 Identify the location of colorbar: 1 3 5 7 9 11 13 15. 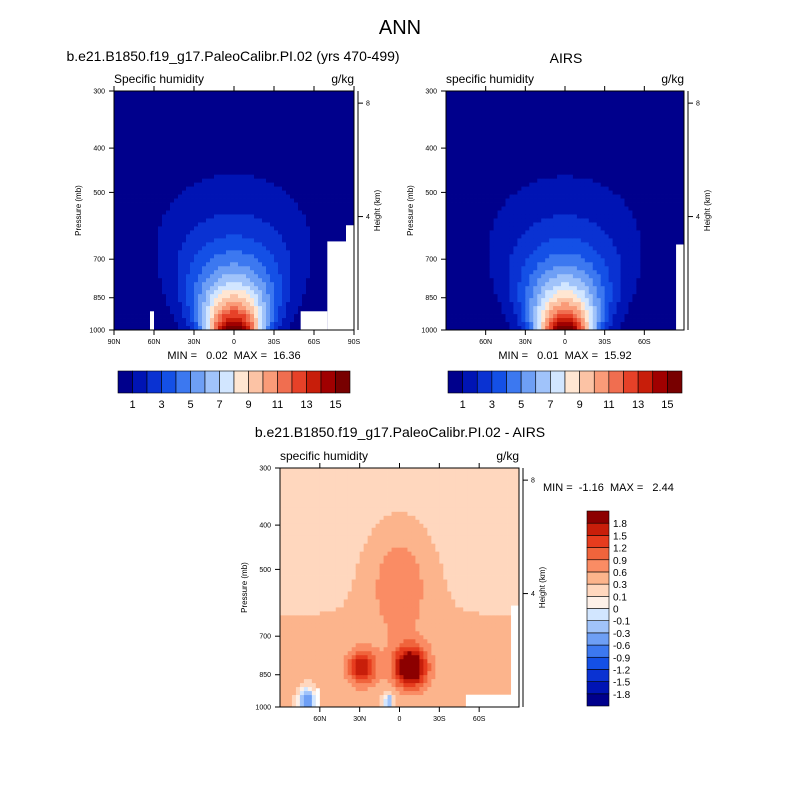
(234, 390).